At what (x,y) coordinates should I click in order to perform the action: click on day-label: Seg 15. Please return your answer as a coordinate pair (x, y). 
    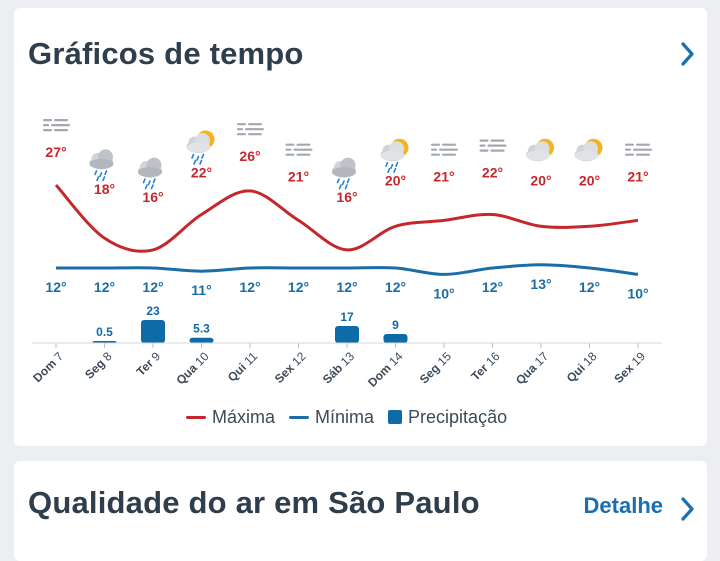
    Looking at the image, I should click on (435, 367).